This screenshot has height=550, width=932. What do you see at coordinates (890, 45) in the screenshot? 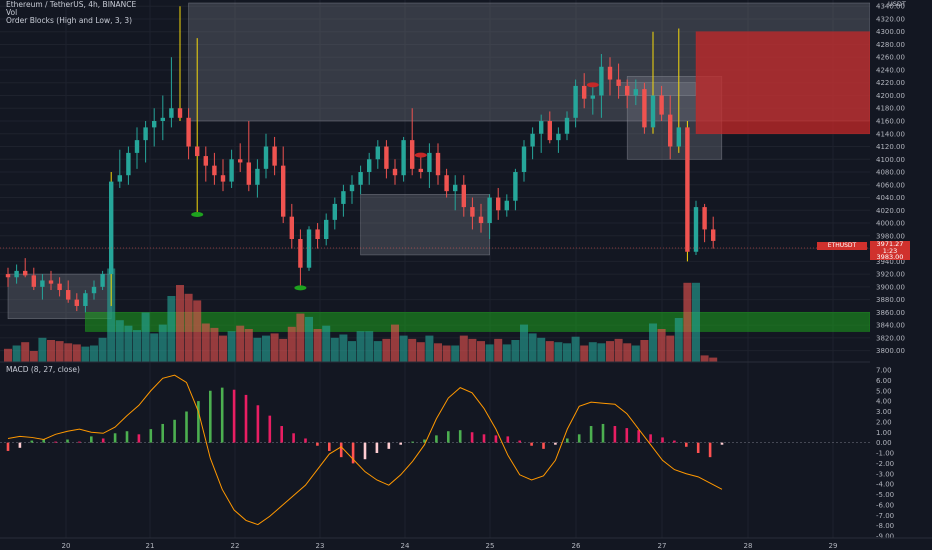
I see `price-tick-label: 4280.00` at bounding box center [890, 45].